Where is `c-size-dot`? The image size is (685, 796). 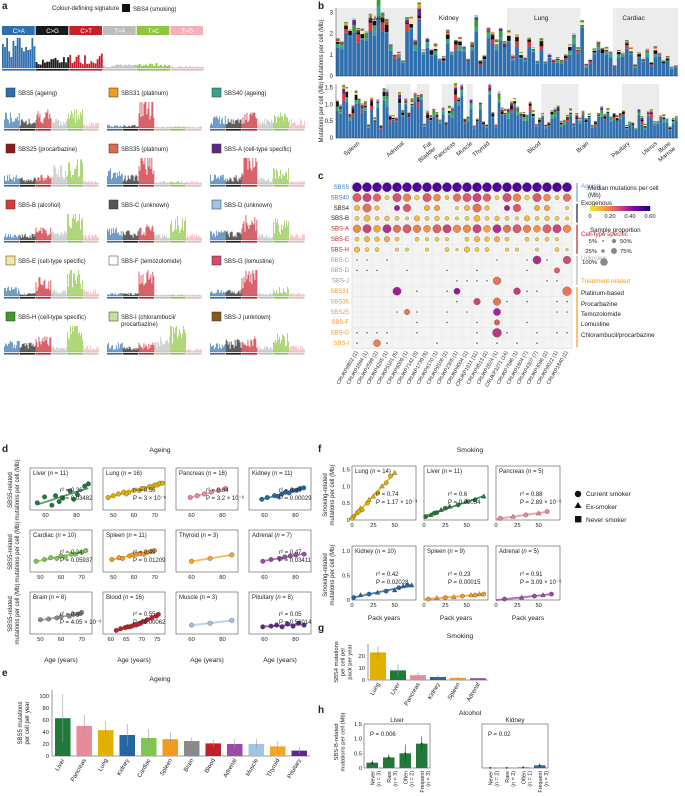 c-size-dot is located at coordinates (614, 251).